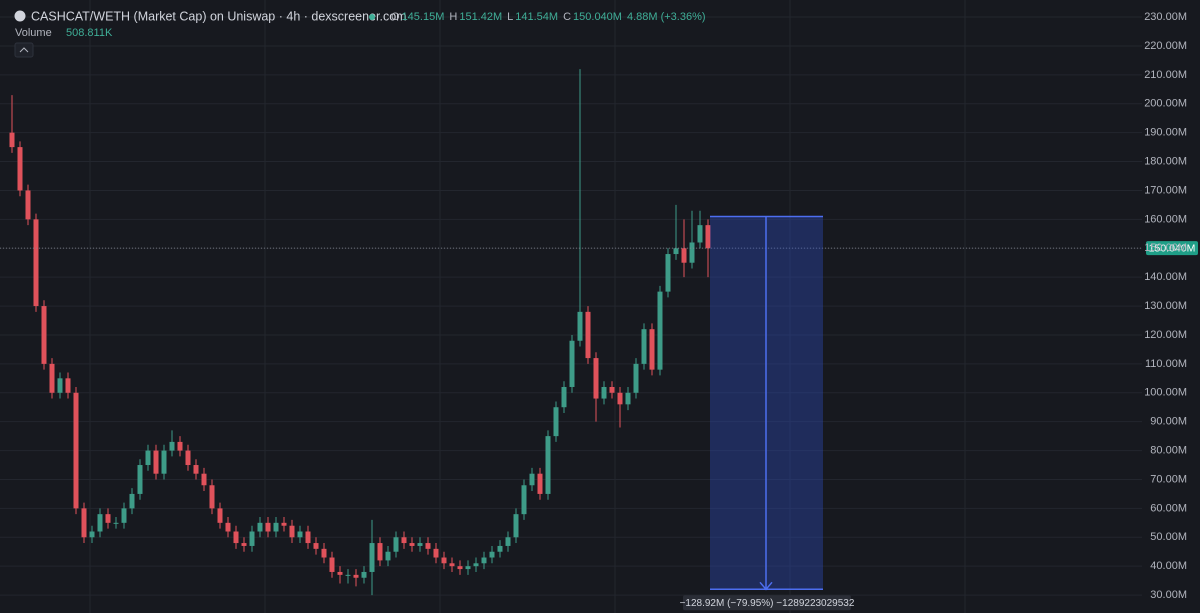 This screenshot has height=613, width=1200. I want to click on y-tick-label: 80.00M, so click(1168, 450).